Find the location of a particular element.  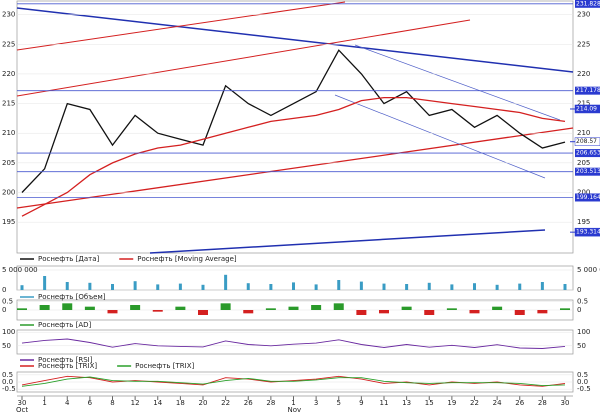

y-tick-label: 0.0 is located at coordinates (582, 382).